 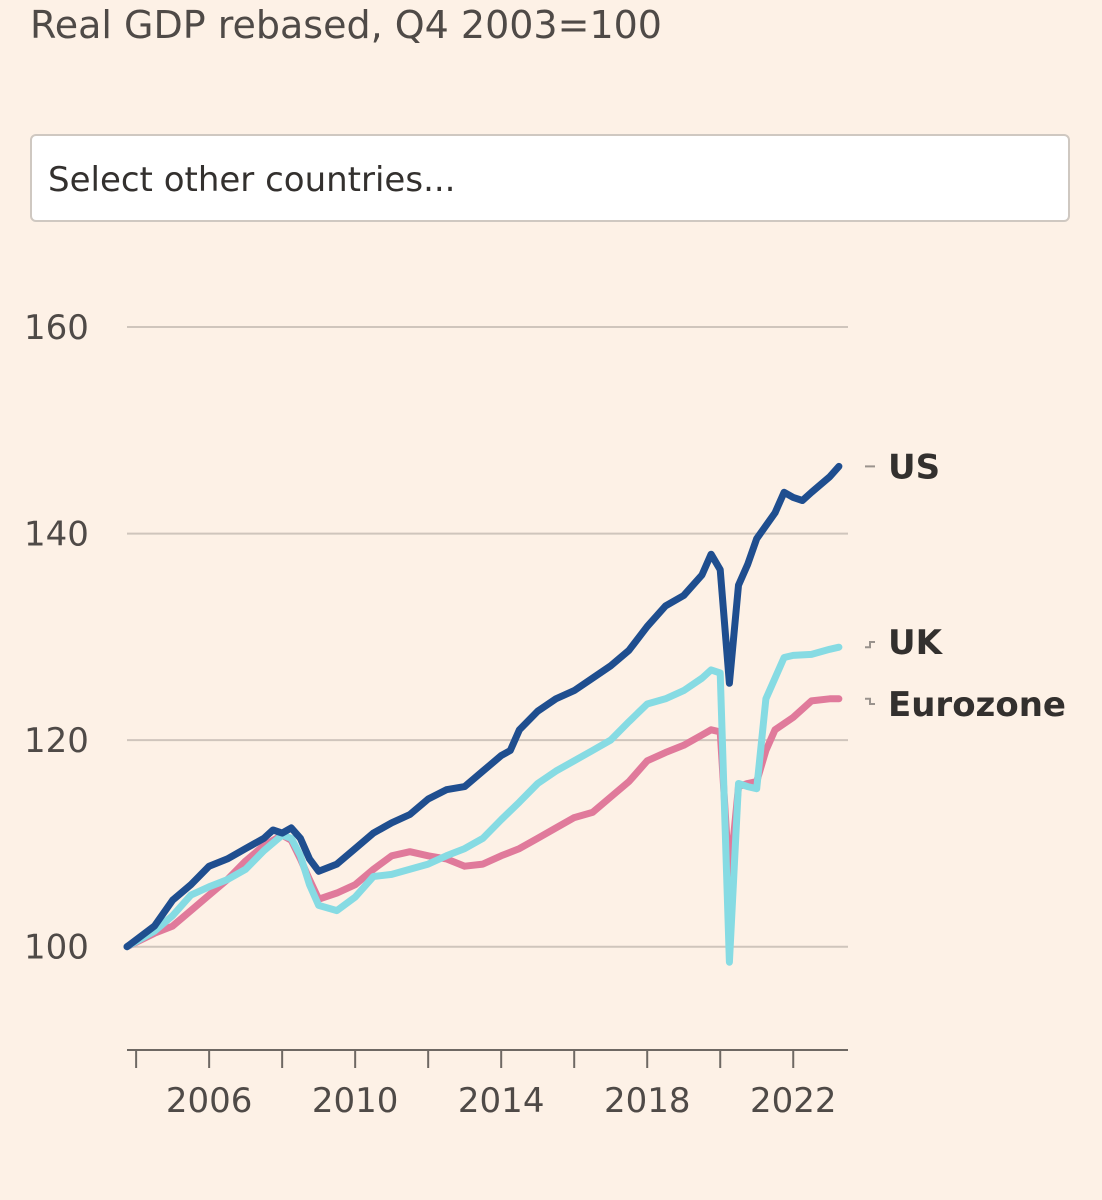 What do you see at coordinates (56, 328) in the screenshot?
I see `y-tick-label-160: 160` at bounding box center [56, 328].